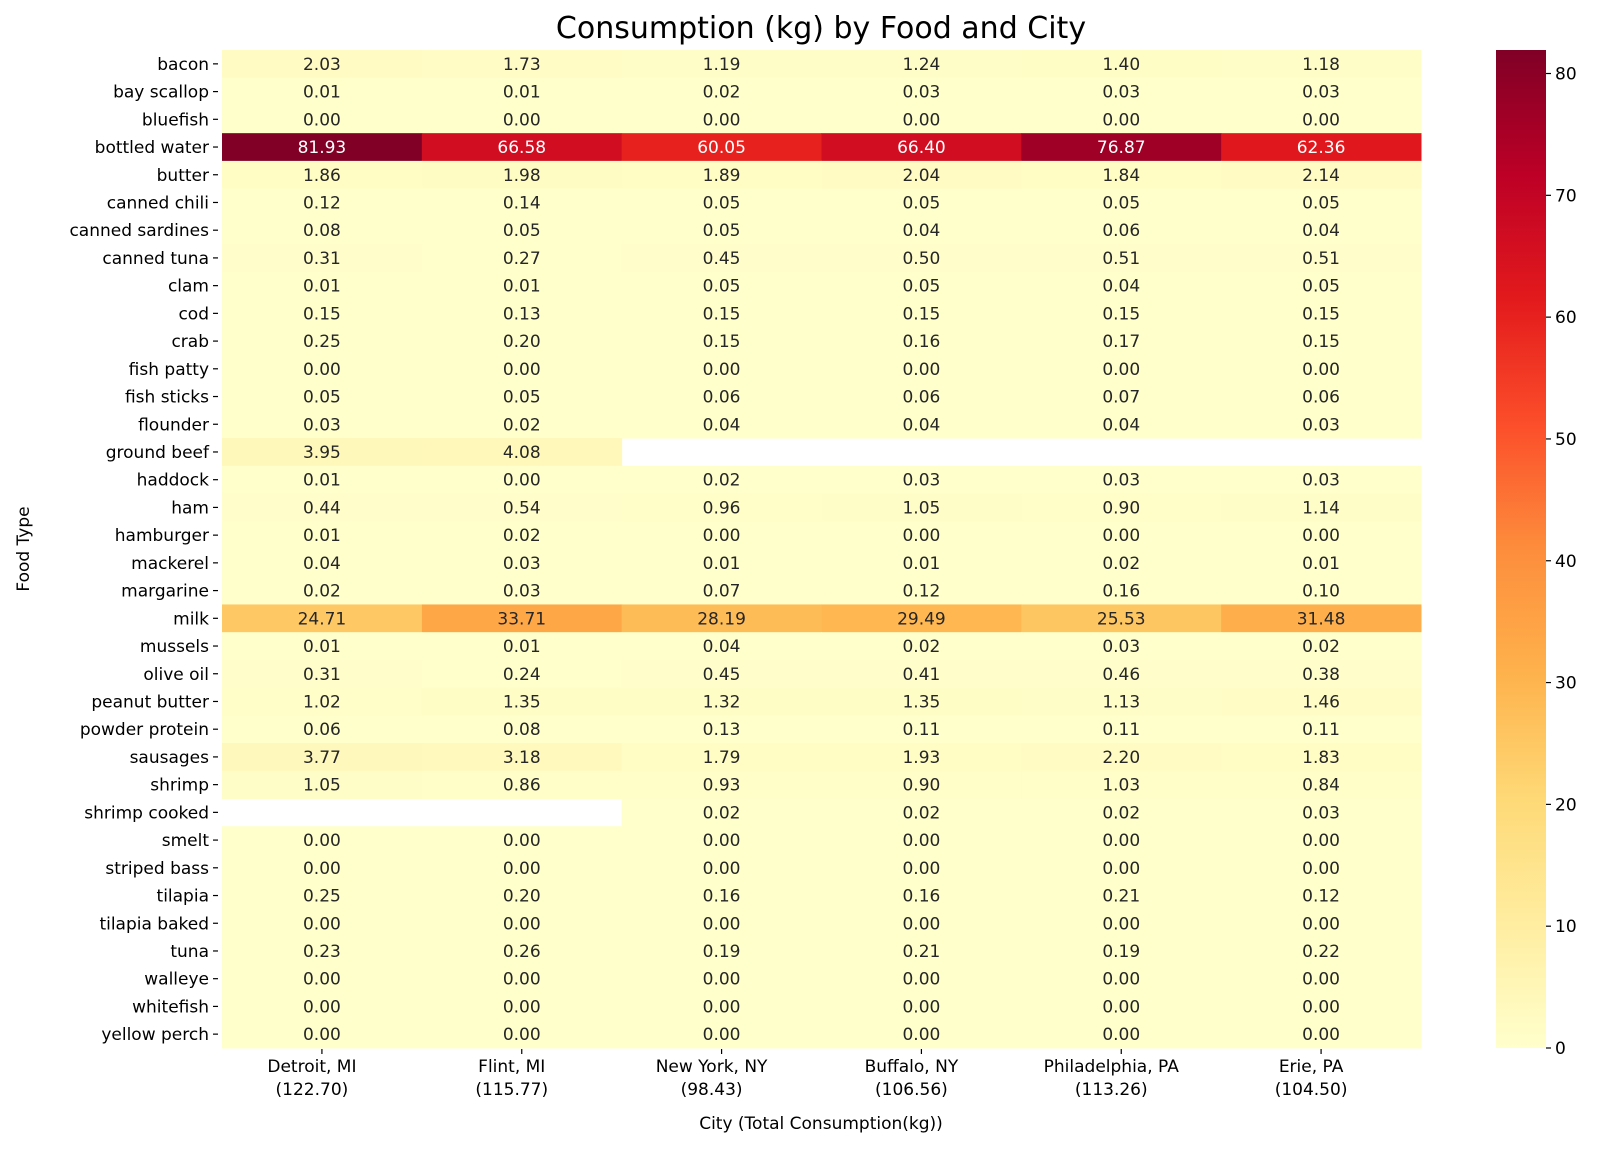 Image resolution: width=1600 pixels, height=1151 pixels. I want to click on cell-value-label: 0.14, so click(522, 203).